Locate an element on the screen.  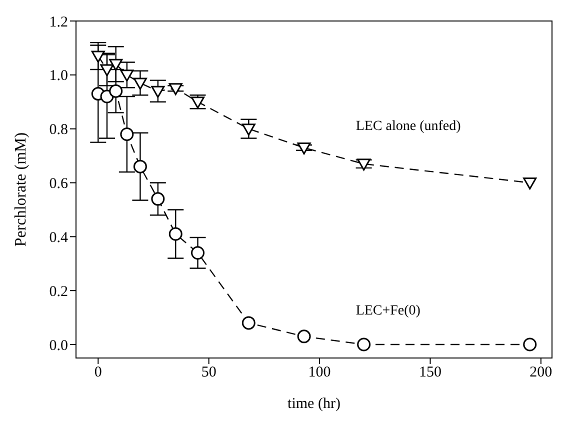
x-axis-title: time (hr) is located at coordinates (314, 404).